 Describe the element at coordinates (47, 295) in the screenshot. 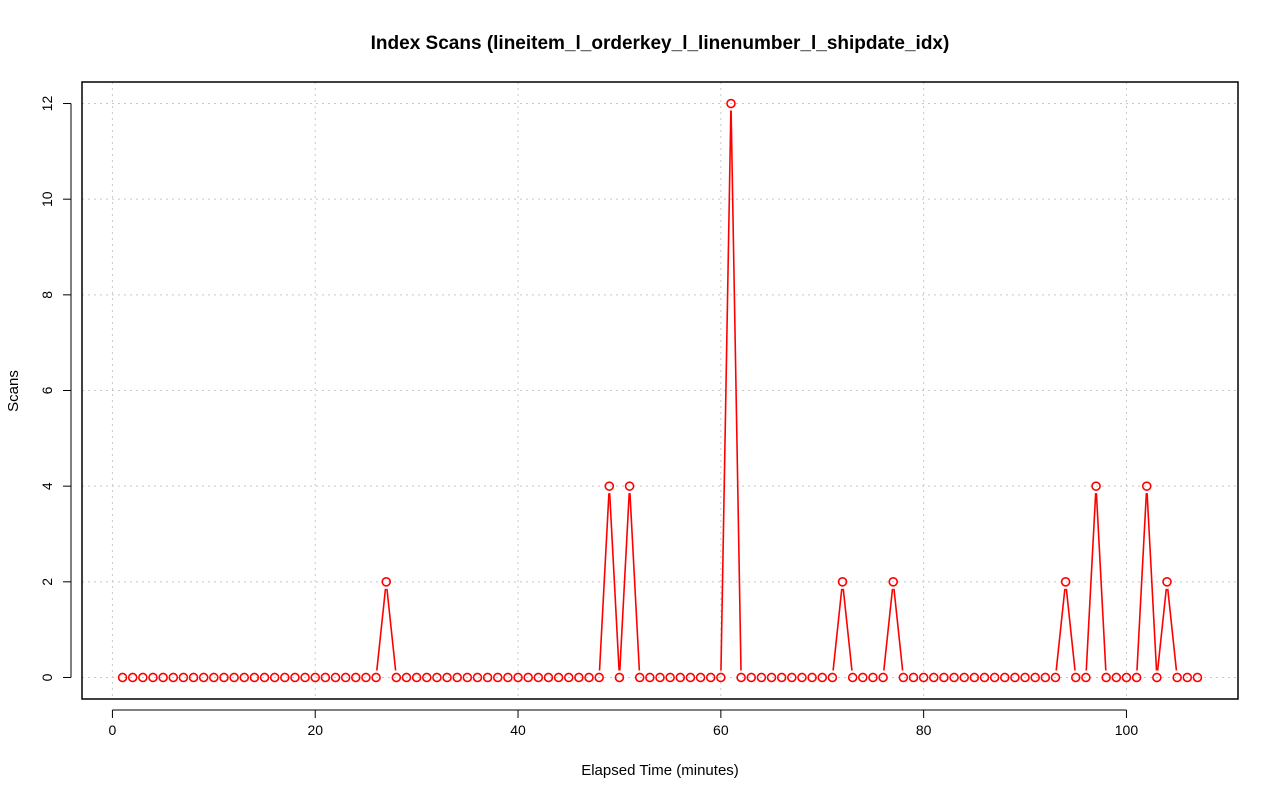

I see `y-tick-label: 8` at that location.